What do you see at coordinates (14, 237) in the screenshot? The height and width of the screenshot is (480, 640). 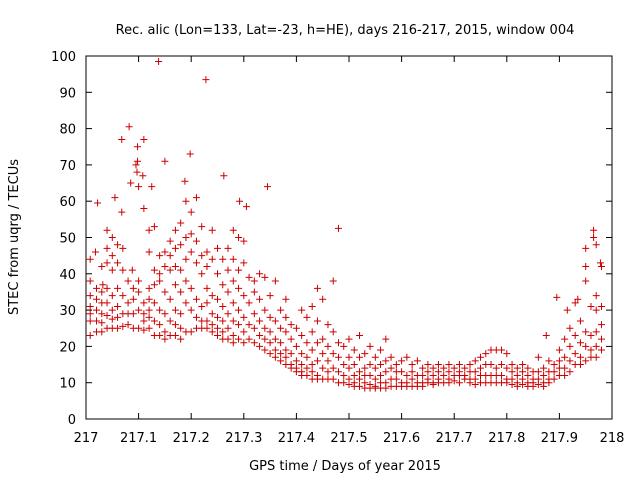 I see `y-axis-label: STEC from uqrg / TECUs` at bounding box center [14, 237].